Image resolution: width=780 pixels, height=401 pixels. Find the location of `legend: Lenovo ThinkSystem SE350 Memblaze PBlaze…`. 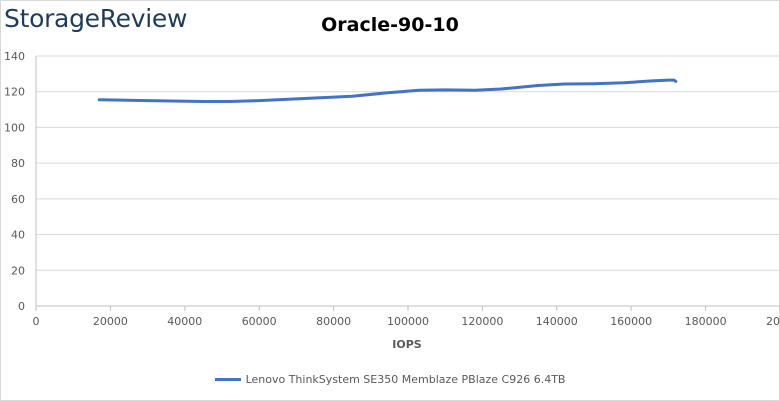

legend: Lenovo ThinkSystem SE350 Memblaze PBlaze… is located at coordinates (390, 379).